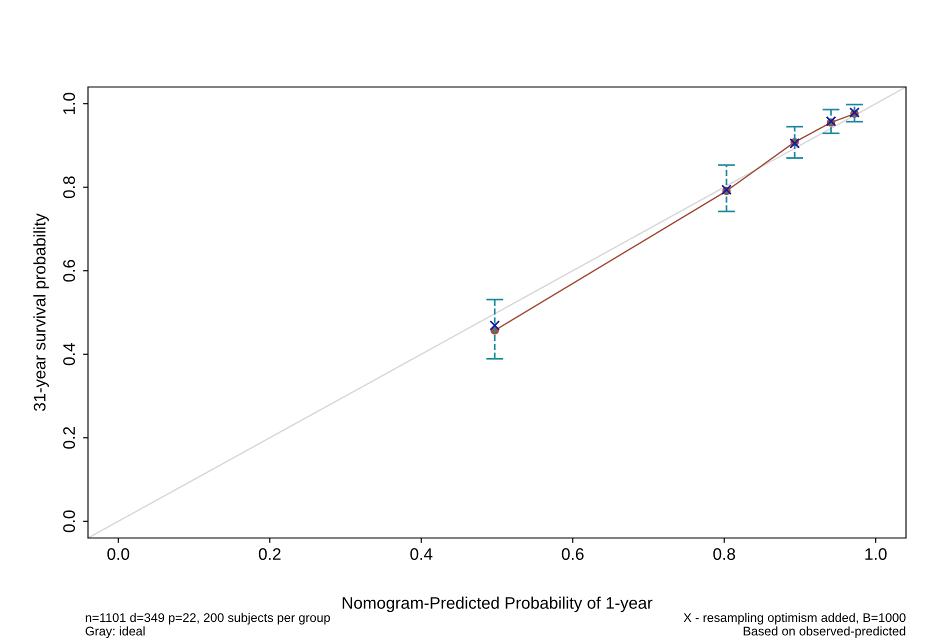  What do you see at coordinates (269, 554) in the screenshot?
I see `x-tick-label: 0.2` at bounding box center [269, 554].